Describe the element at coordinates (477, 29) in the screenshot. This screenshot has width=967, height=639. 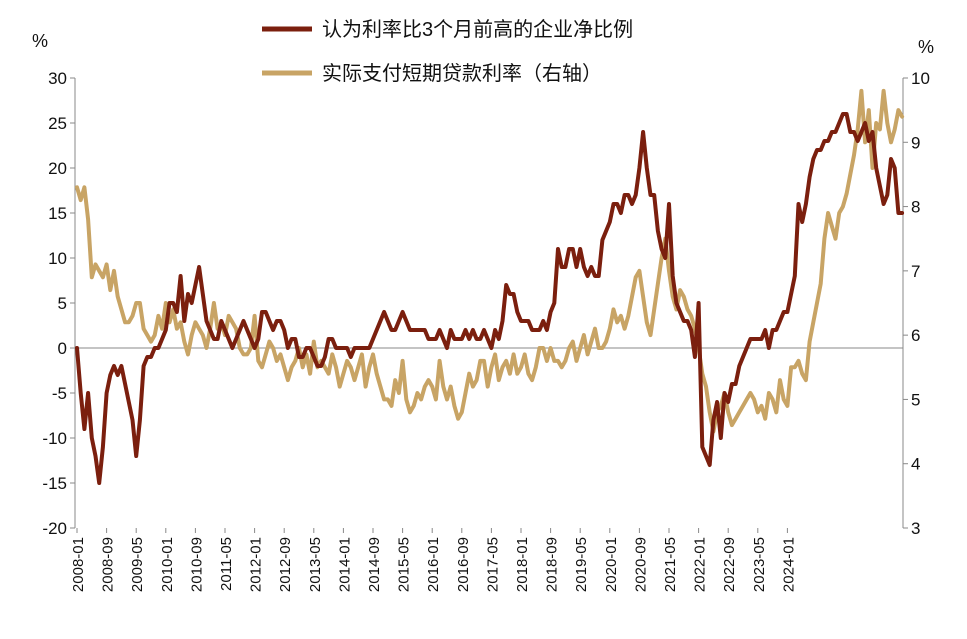
I see `legend-label-net-ratio: 认为利率比3个月前高的企业净比例` at that location.